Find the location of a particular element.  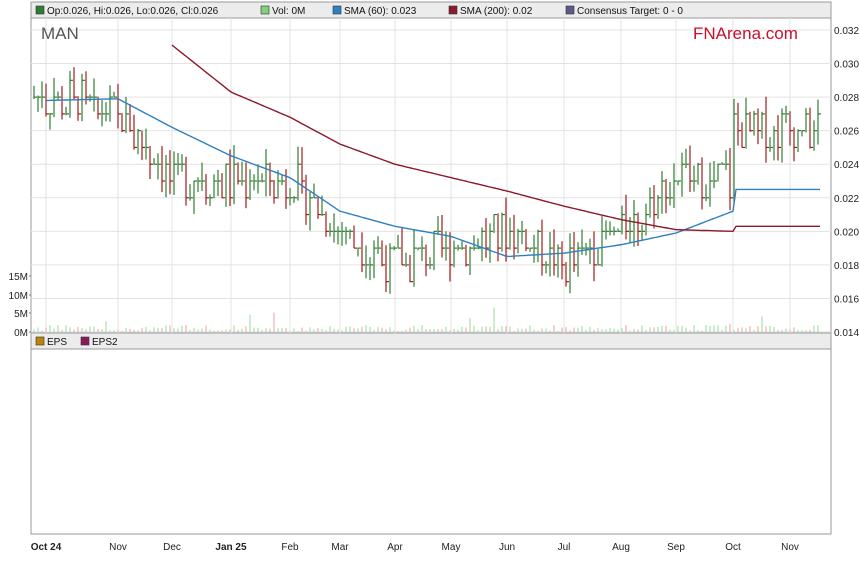

date-tick-label: Oct is located at coordinates (733, 547).